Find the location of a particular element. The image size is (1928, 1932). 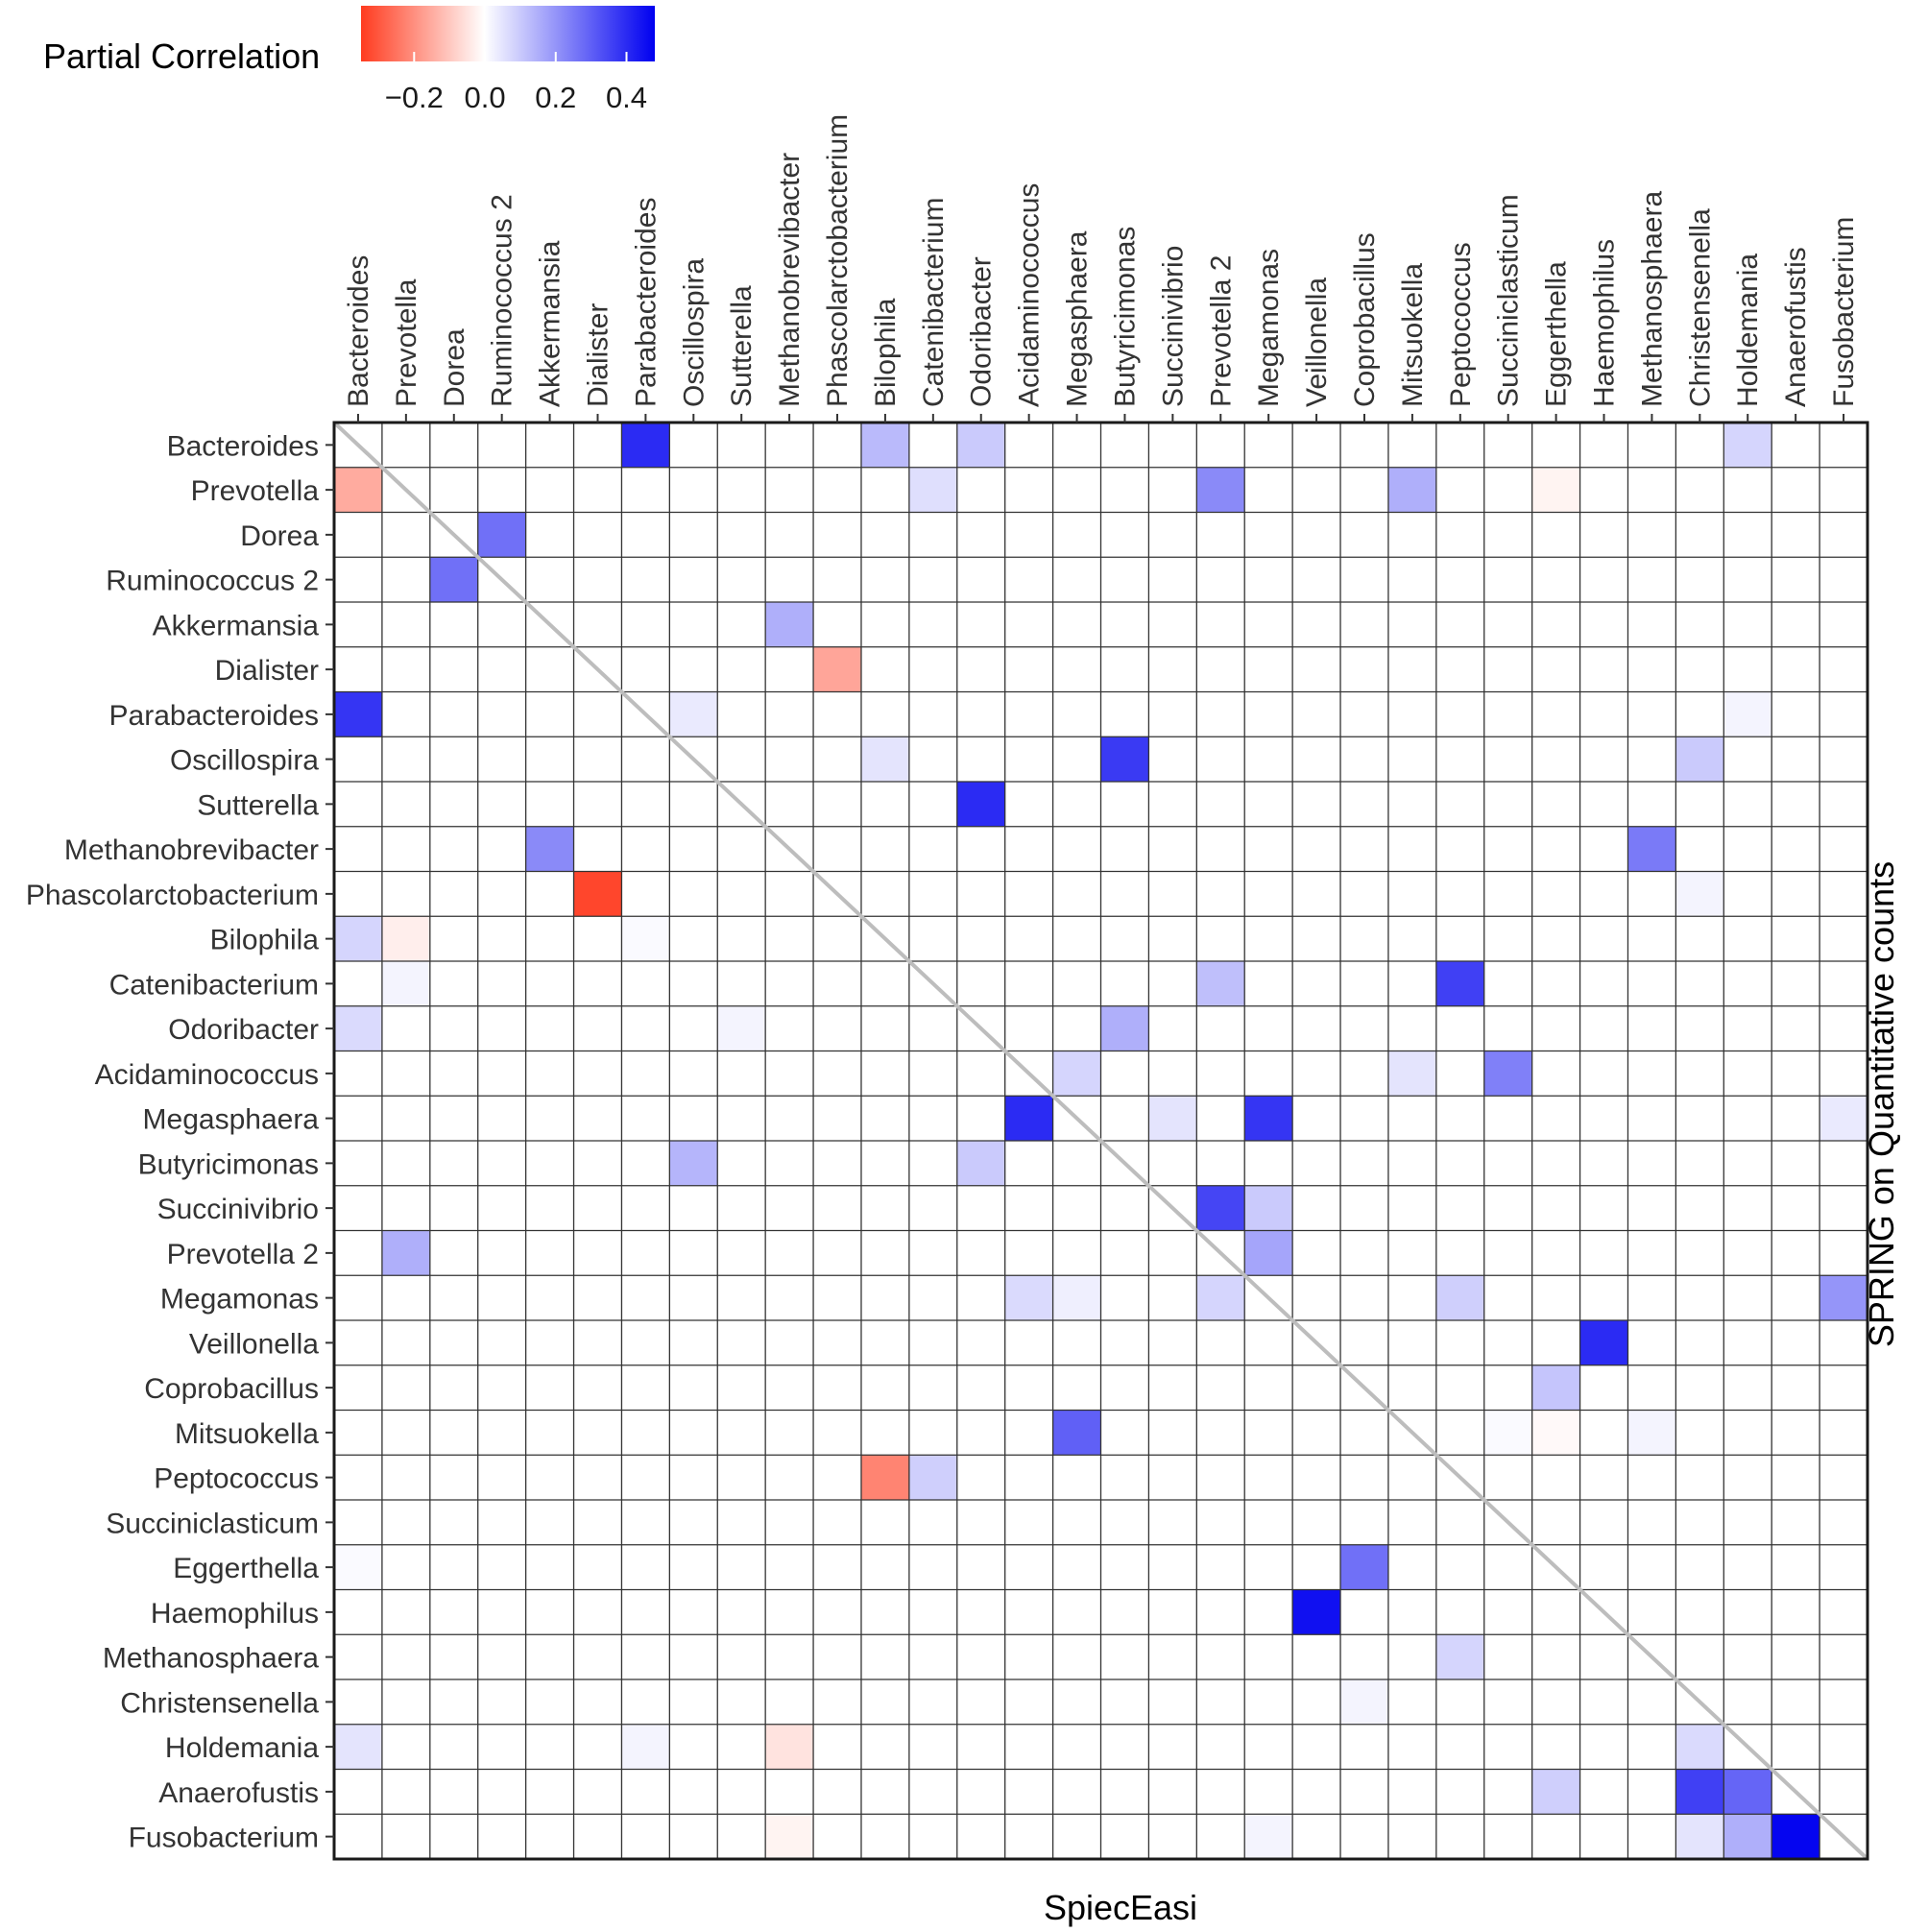

row-label-phascolarctobacterium: Phascolarctobacterium is located at coordinates (173, 895).